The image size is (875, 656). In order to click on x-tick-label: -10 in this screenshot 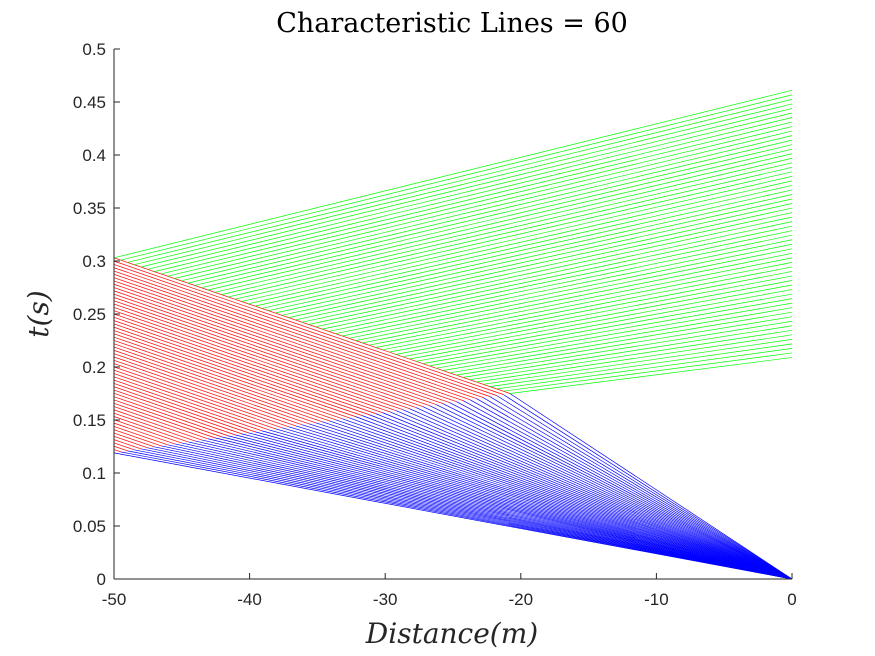, I will do `click(656, 599)`.